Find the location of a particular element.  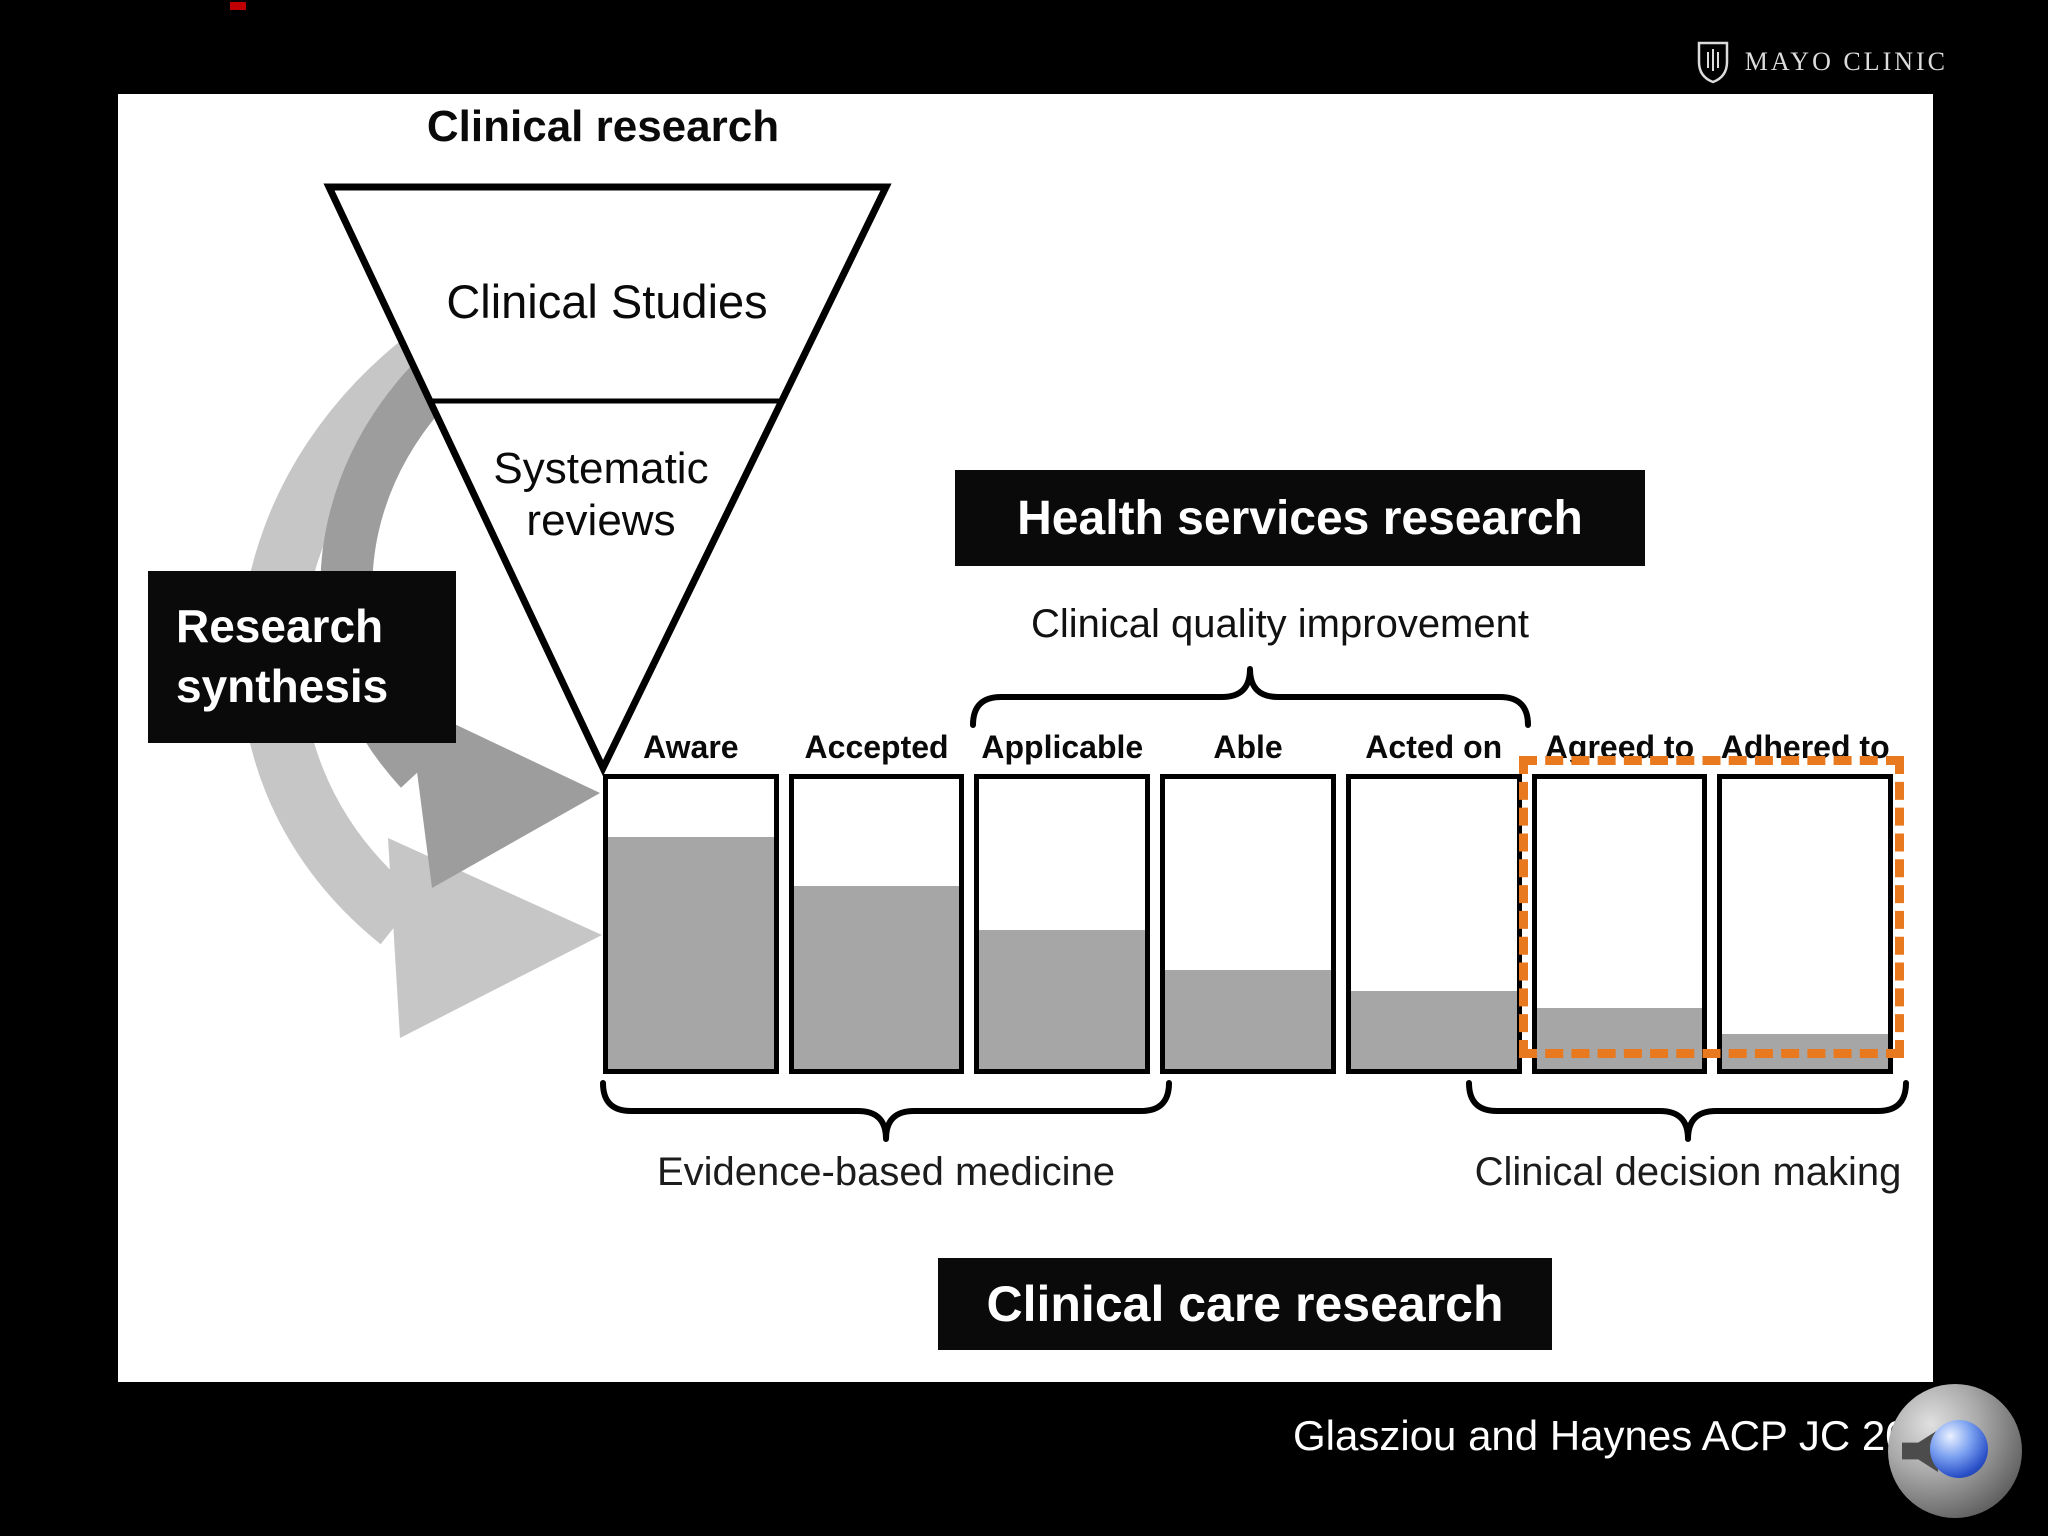

funnel-title: Clinical research is located at coordinates (603, 126).